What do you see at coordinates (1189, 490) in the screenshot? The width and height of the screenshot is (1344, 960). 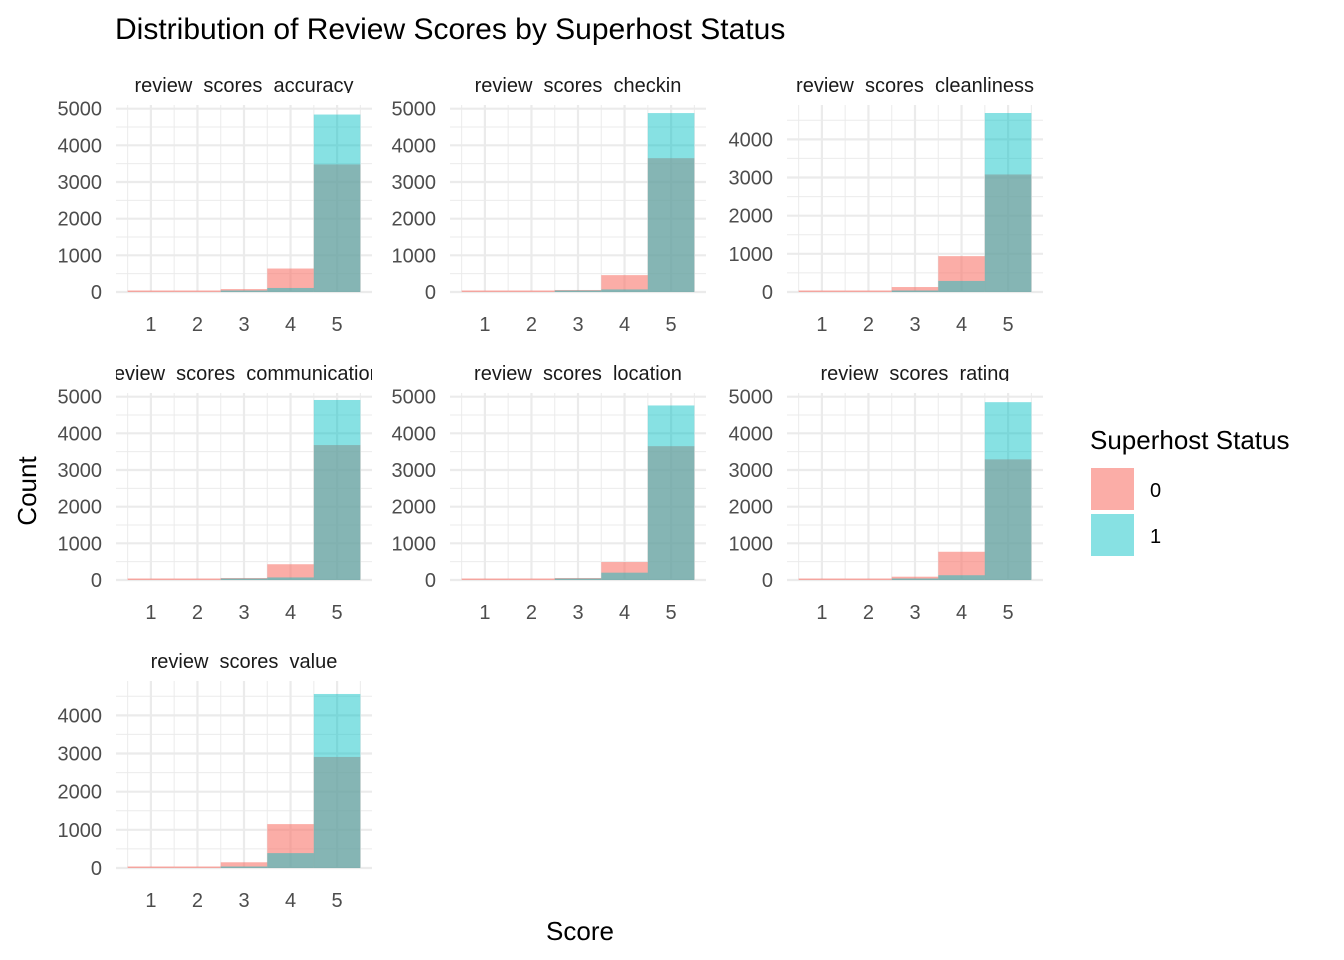 I see `legend: Superhost Status 0 1` at bounding box center [1189, 490].